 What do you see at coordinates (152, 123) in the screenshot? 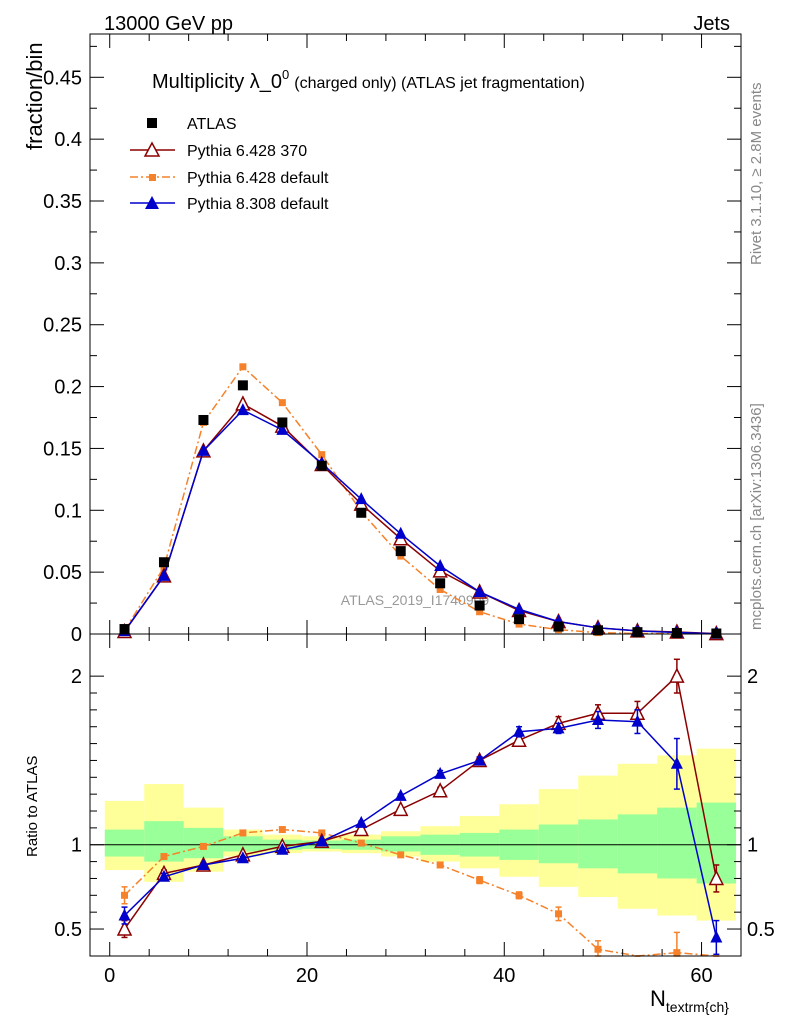
I see `legend-marker-atlas` at bounding box center [152, 123].